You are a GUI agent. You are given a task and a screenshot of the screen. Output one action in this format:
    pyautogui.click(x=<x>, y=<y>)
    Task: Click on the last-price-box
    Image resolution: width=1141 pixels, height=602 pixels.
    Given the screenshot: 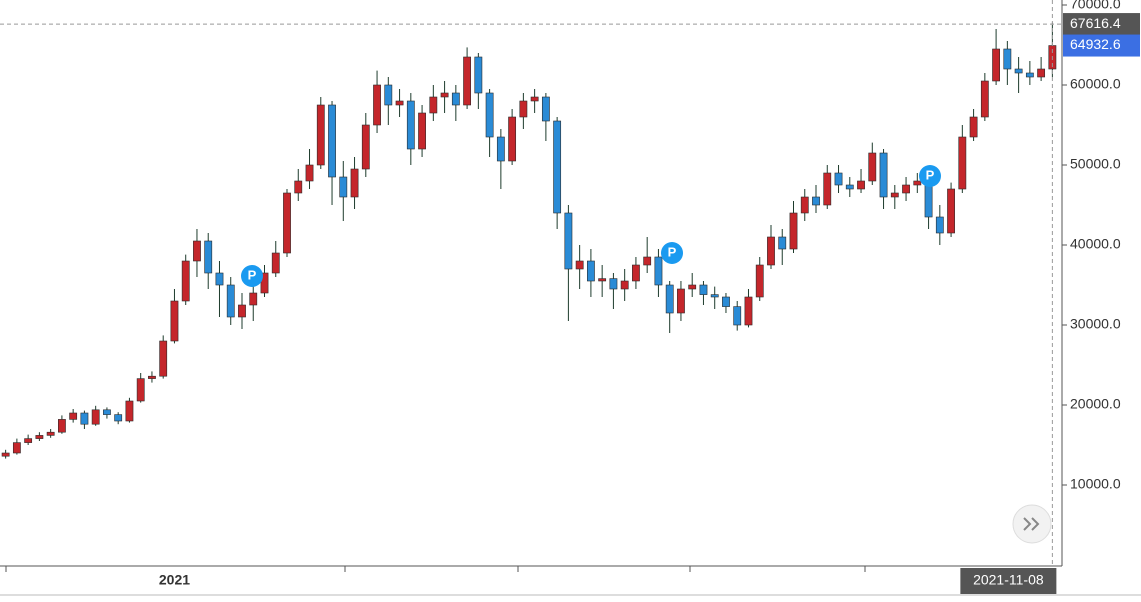 What is the action you would take?
    pyautogui.click(x=1101, y=45)
    